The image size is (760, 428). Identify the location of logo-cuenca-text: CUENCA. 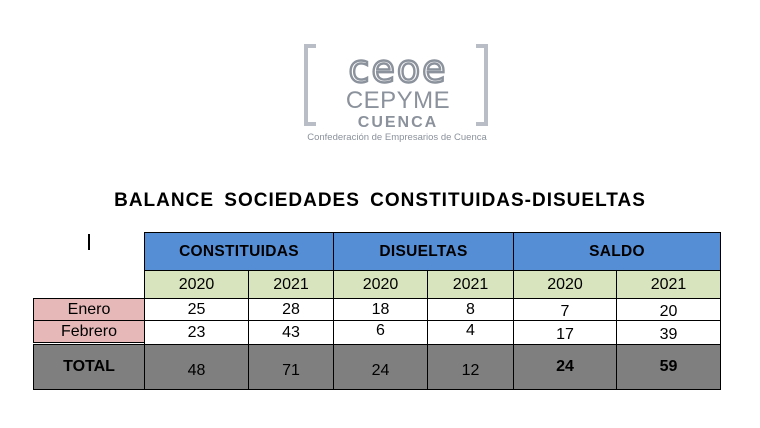
(398, 122).